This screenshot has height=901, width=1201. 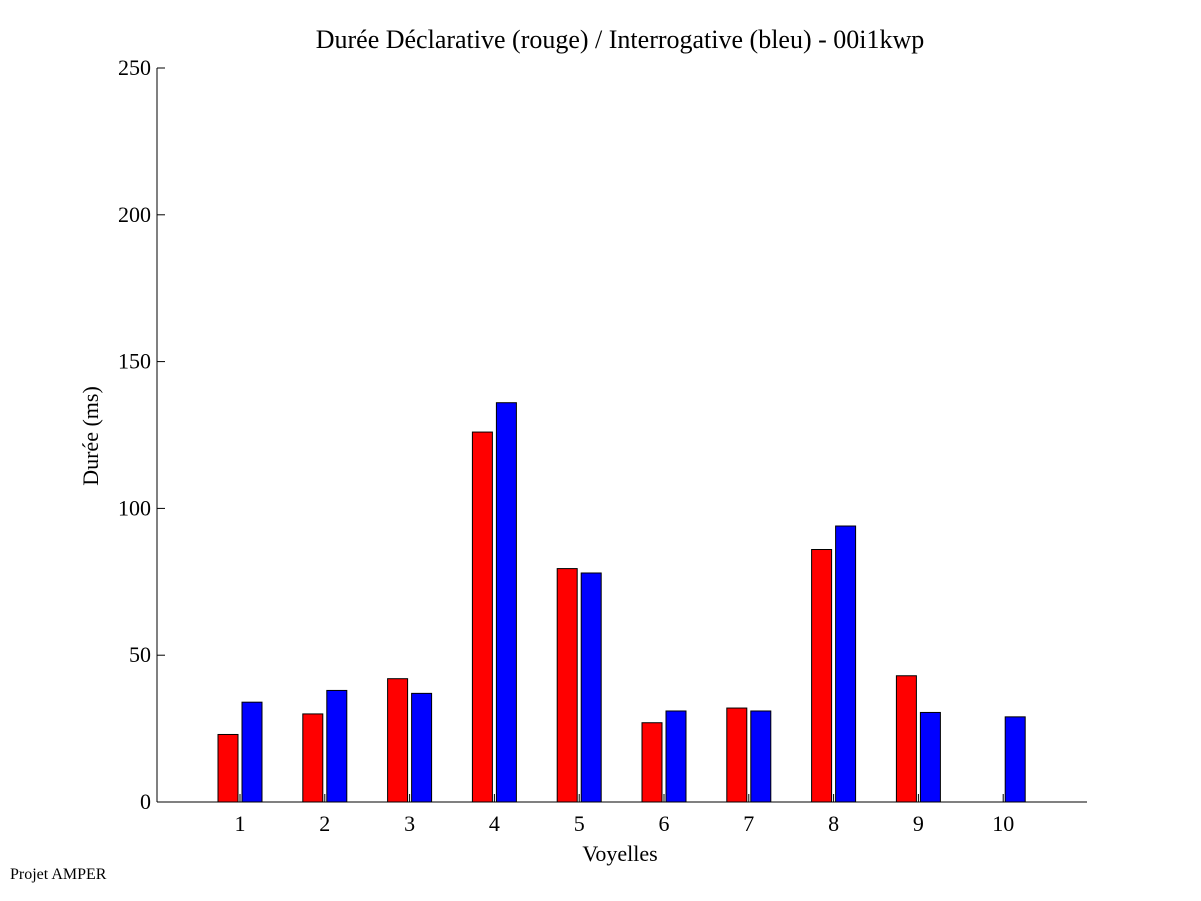 I want to click on x-tick-label: 7, so click(x=748, y=823).